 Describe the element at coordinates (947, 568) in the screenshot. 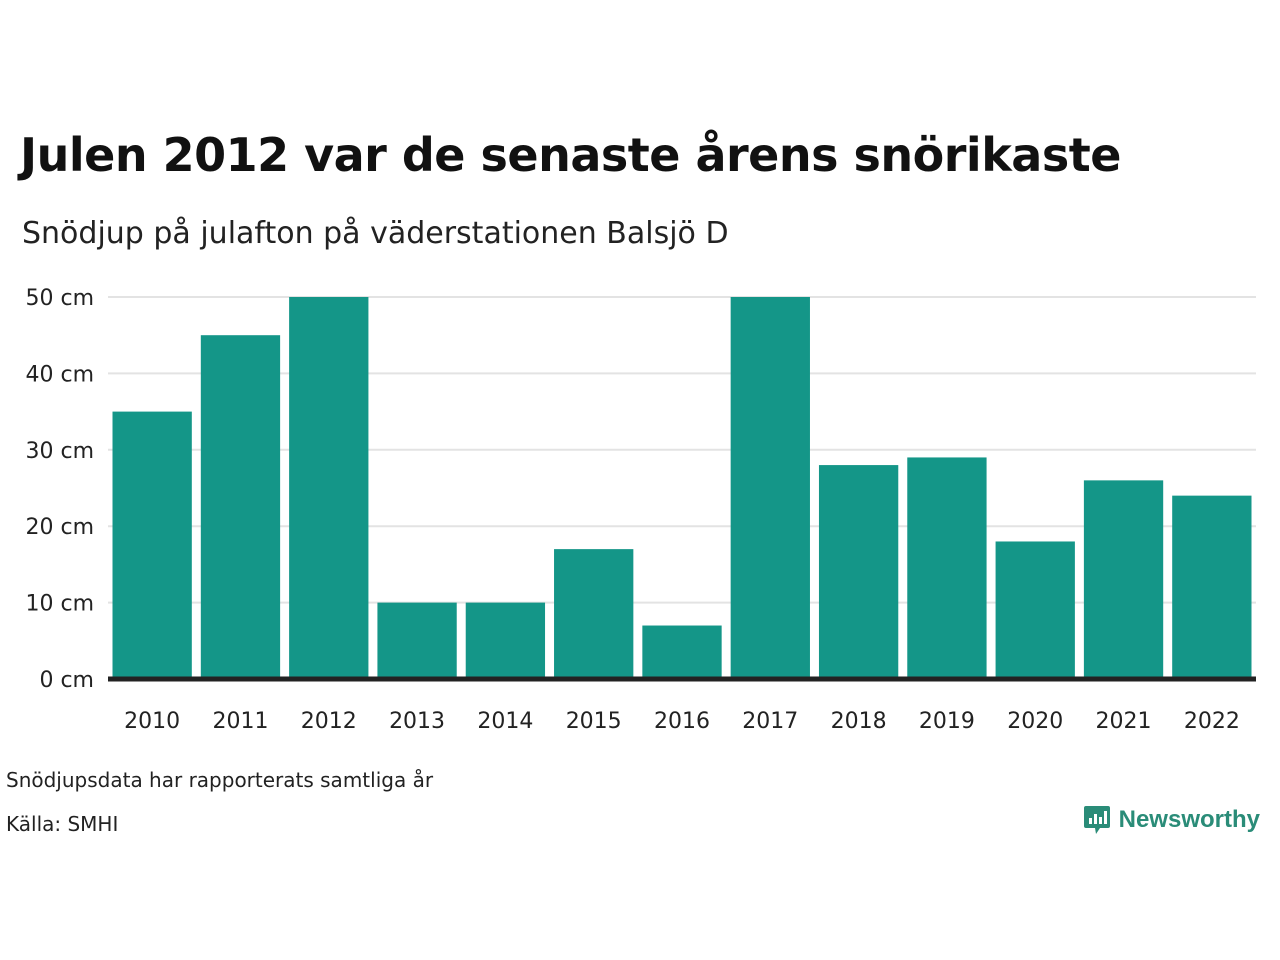

I see `bar-2019` at that location.